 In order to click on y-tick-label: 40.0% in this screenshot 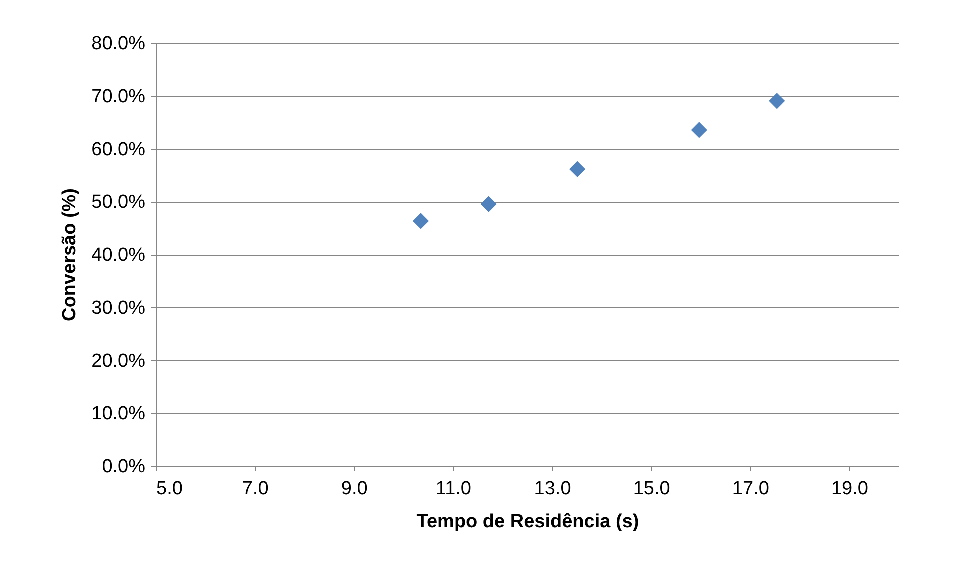, I will do `click(119, 255)`.